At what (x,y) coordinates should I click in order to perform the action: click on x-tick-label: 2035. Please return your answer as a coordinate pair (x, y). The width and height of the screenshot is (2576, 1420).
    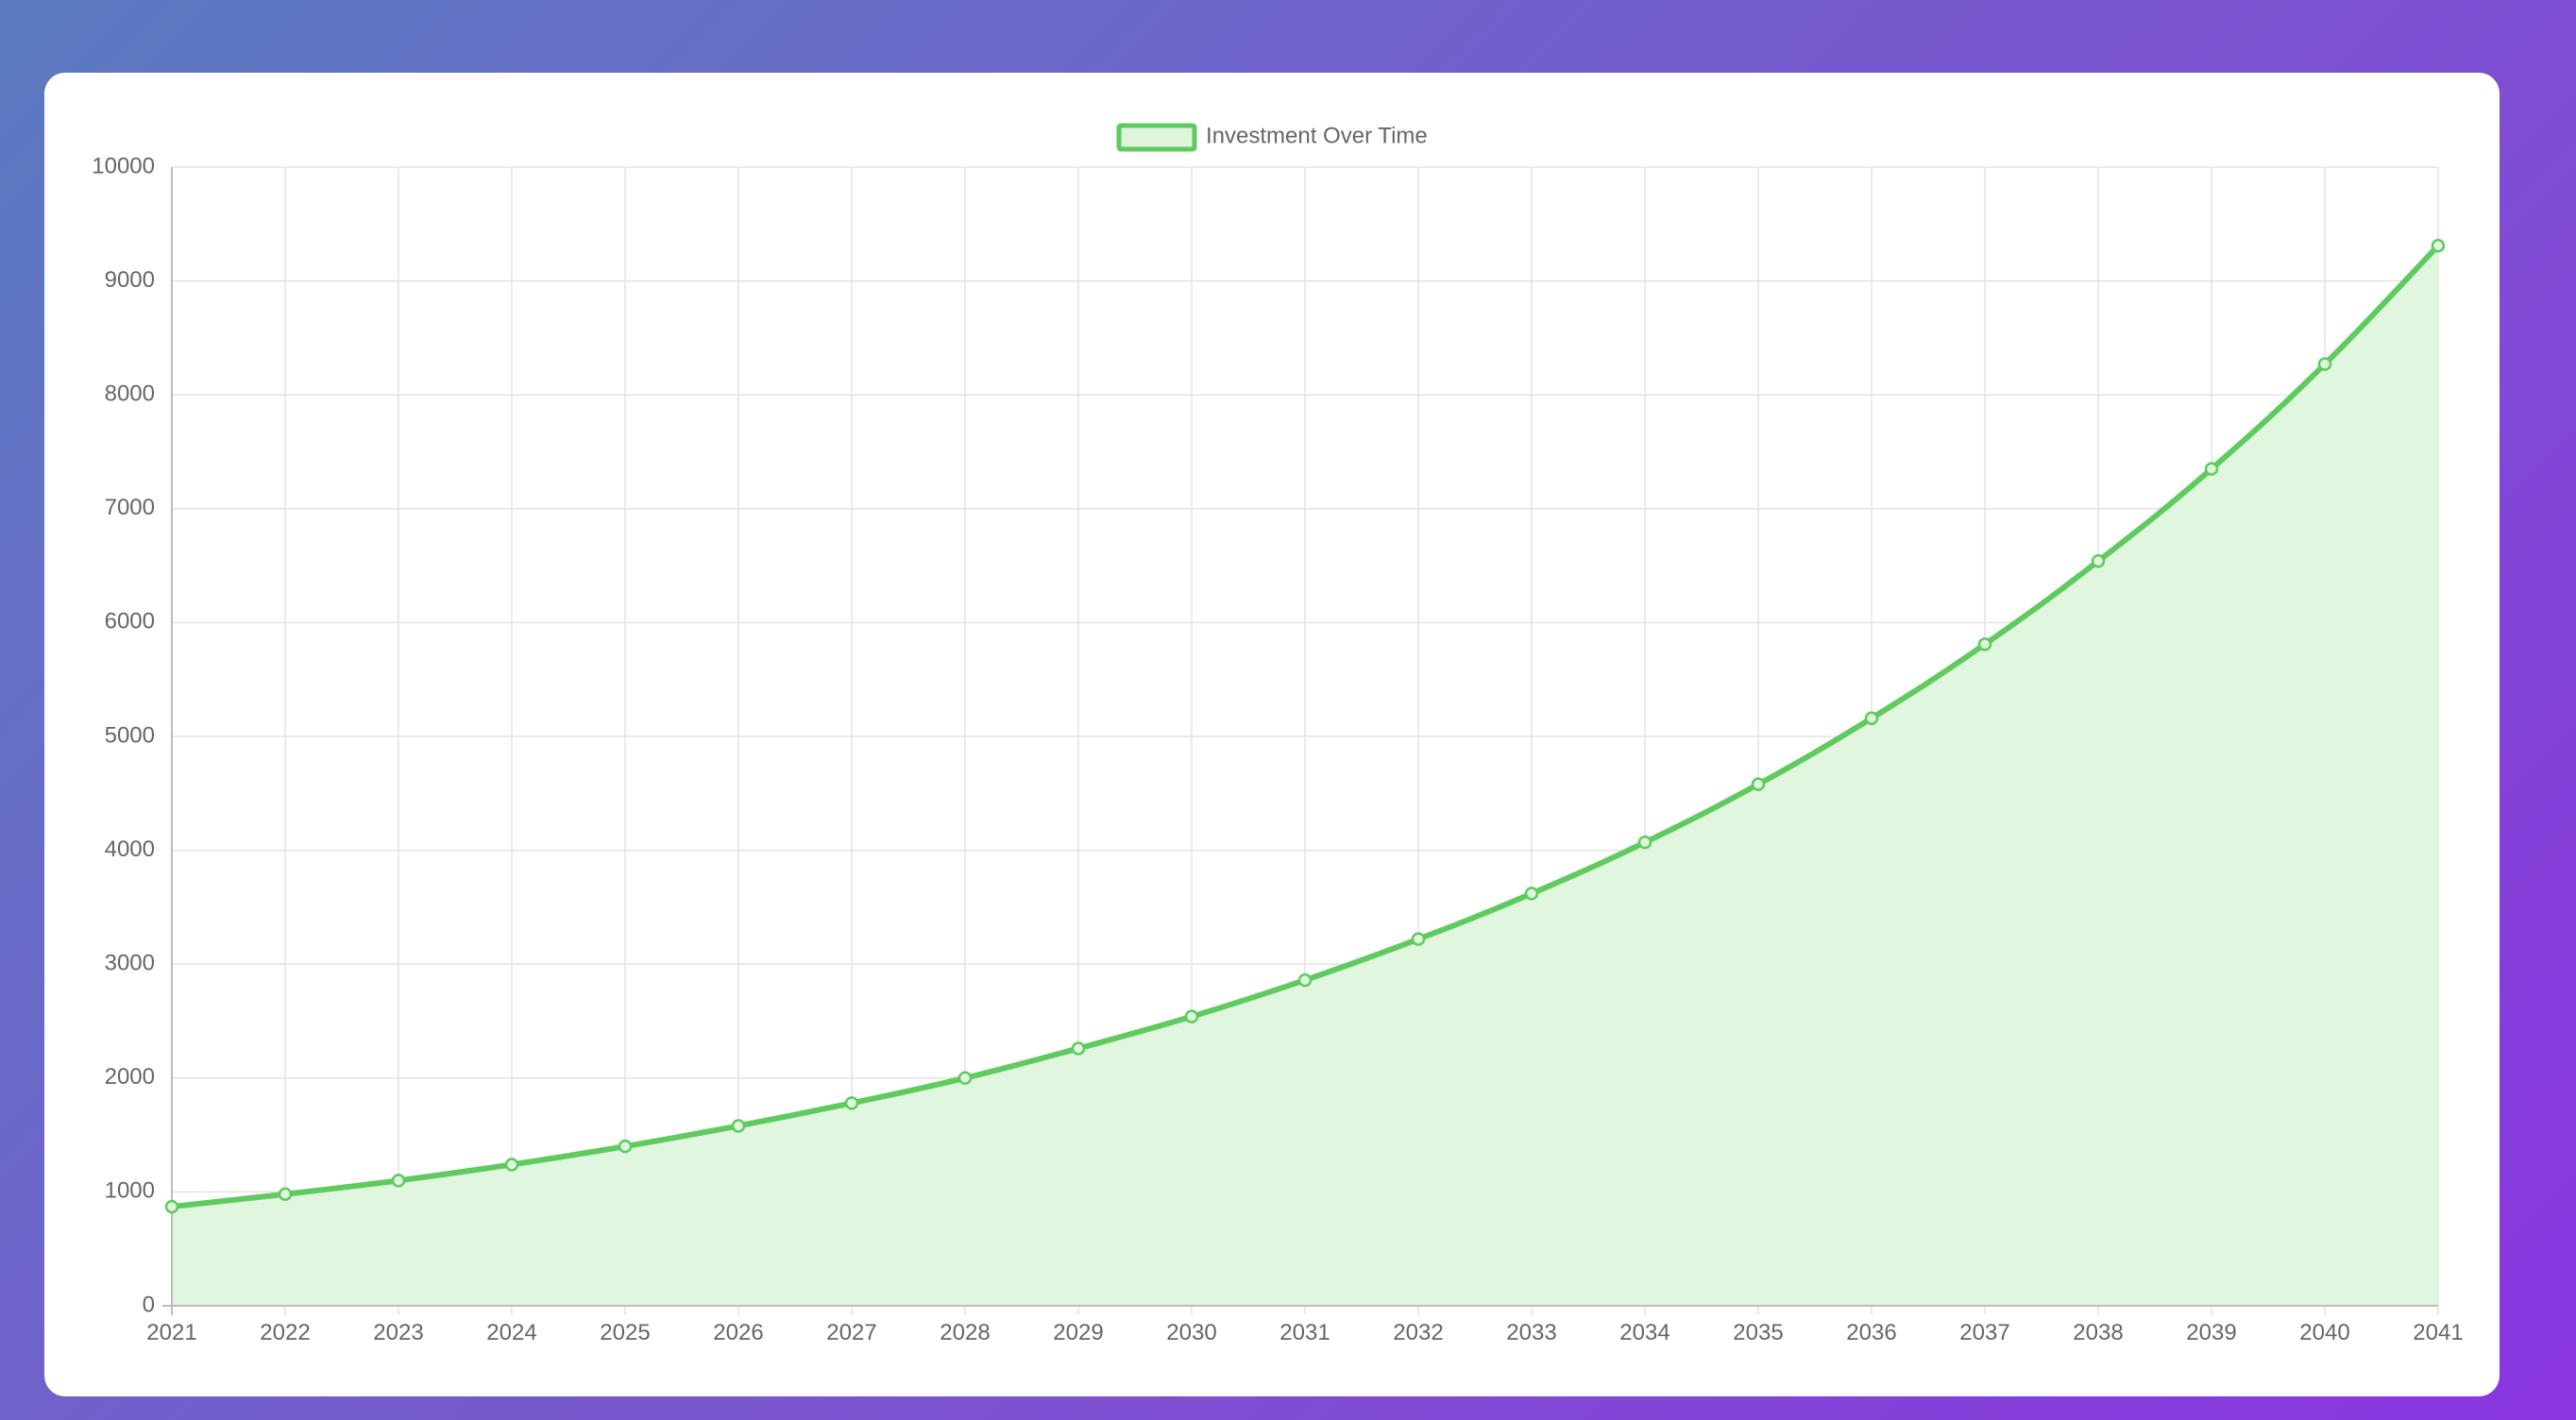
    Looking at the image, I should click on (1758, 1332).